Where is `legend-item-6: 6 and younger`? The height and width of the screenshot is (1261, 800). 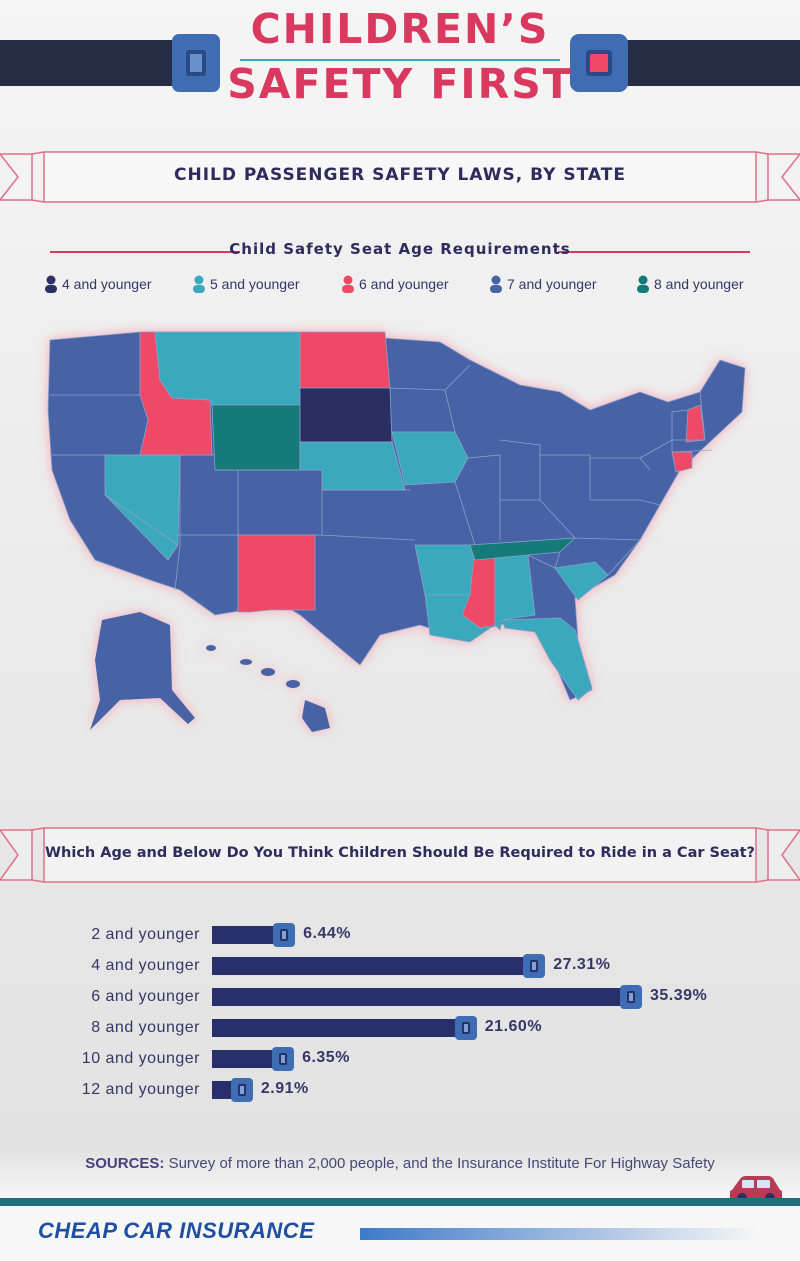
legend-item-6: 6 and younger is located at coordinates (395, 284).